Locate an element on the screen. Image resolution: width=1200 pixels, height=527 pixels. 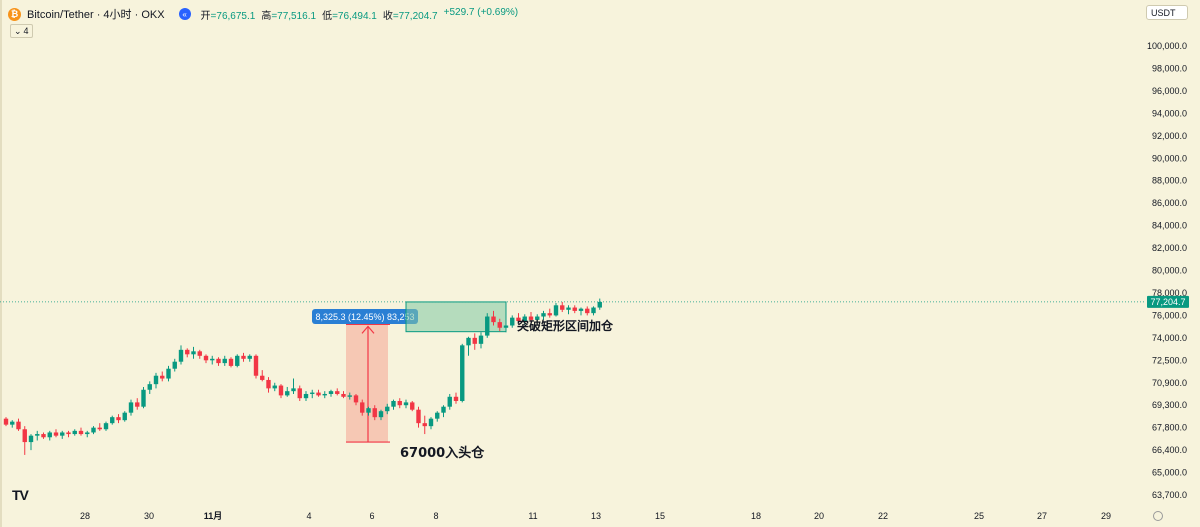
open-value: =76,675.1 is located at coordinates (233, 16).